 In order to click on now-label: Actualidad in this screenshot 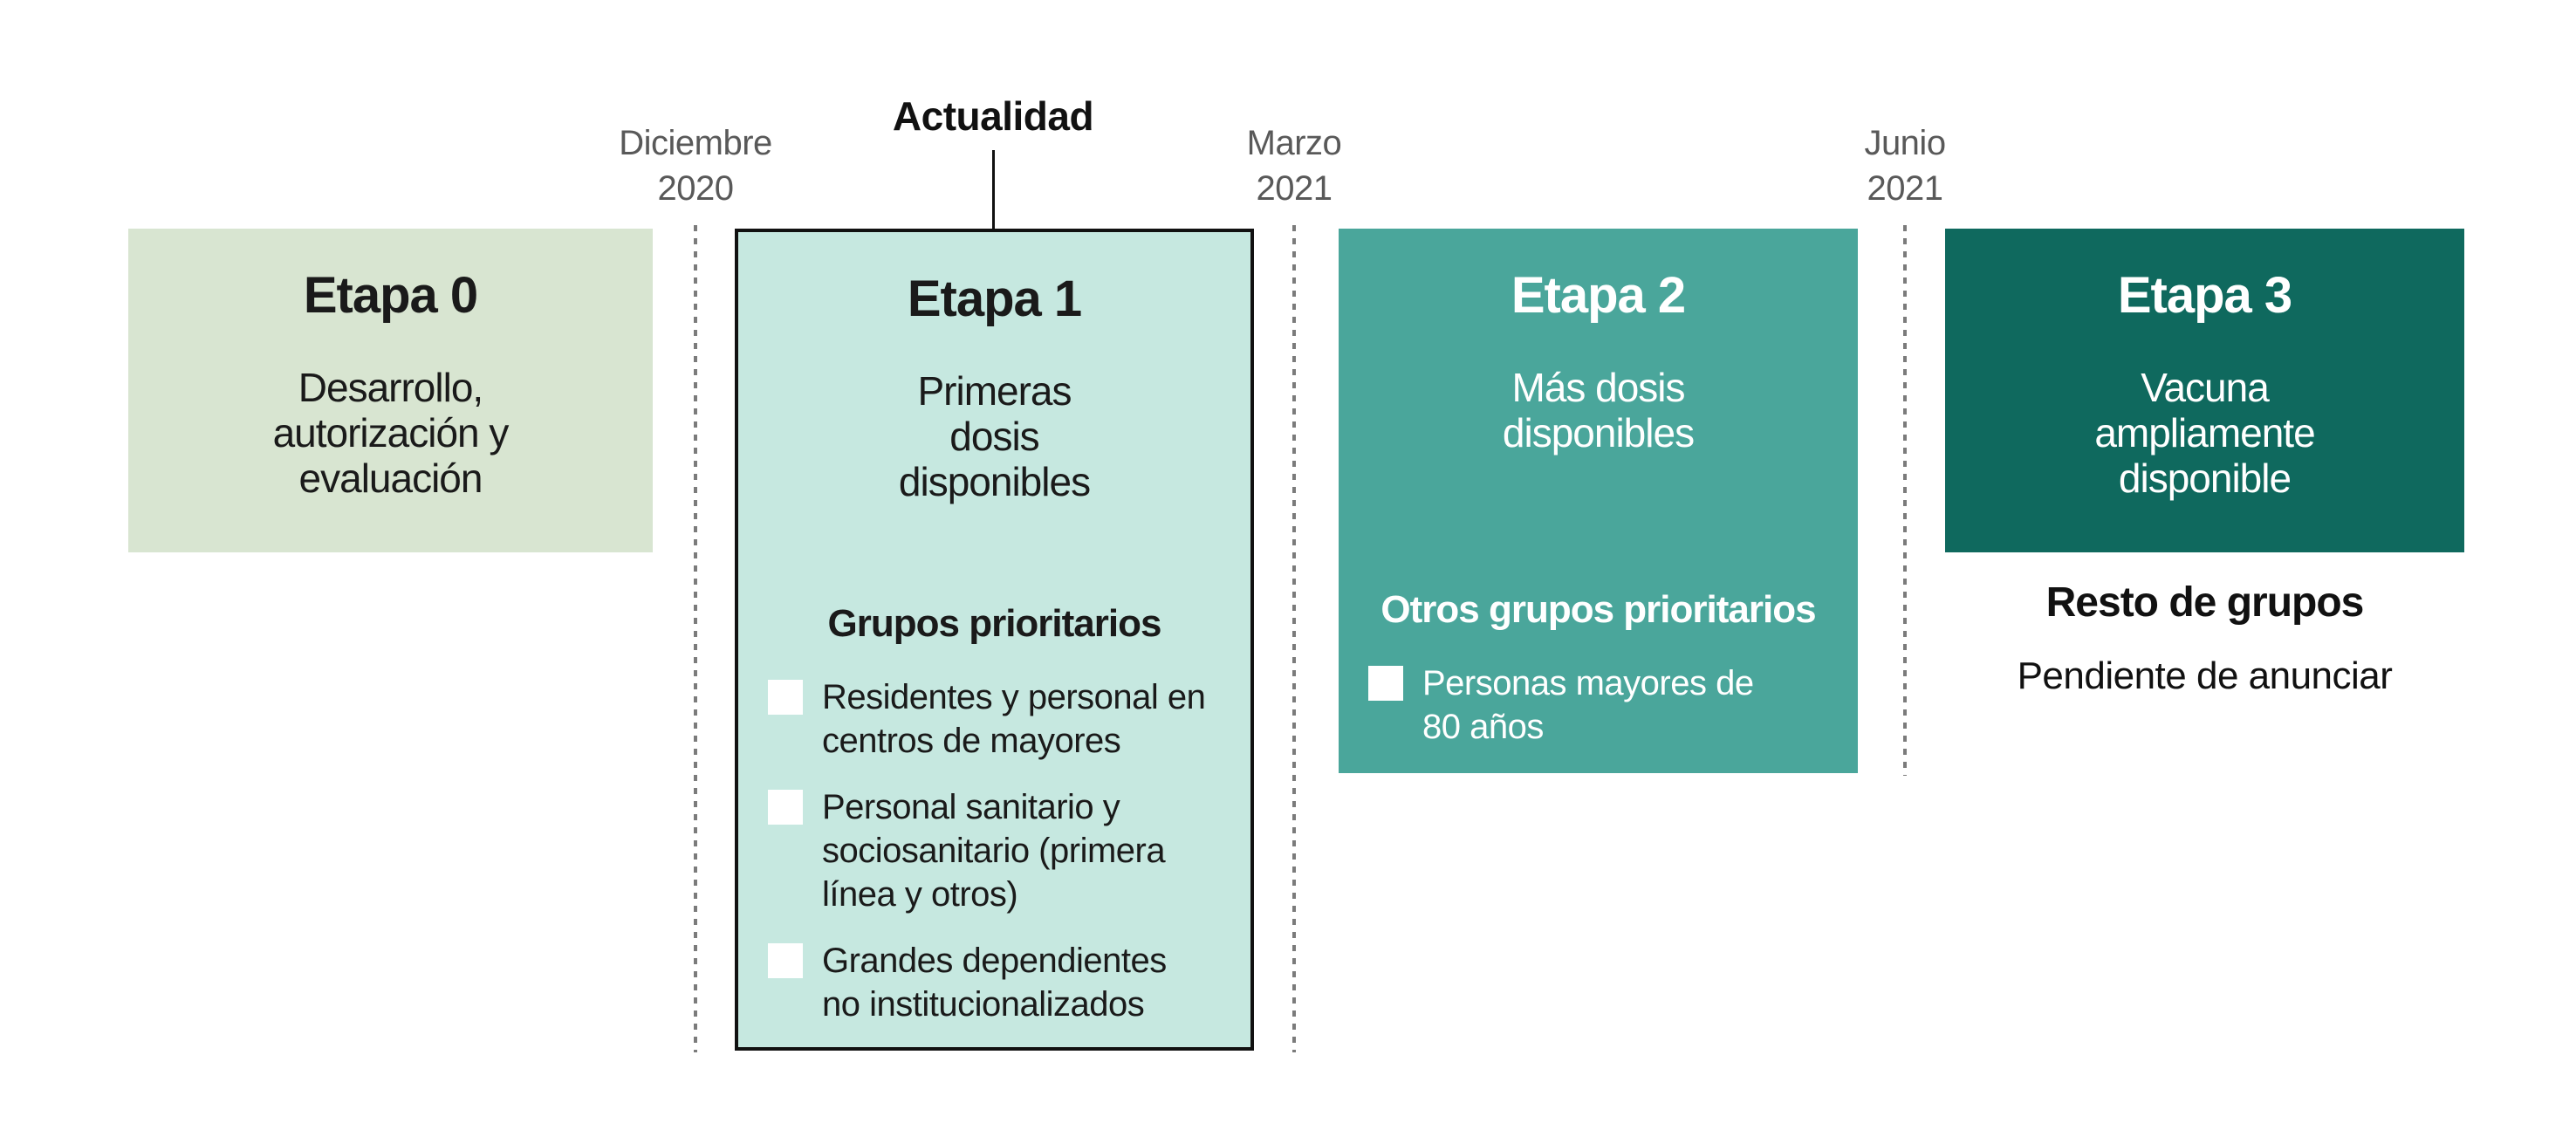, I will do `click(993, 116)`.